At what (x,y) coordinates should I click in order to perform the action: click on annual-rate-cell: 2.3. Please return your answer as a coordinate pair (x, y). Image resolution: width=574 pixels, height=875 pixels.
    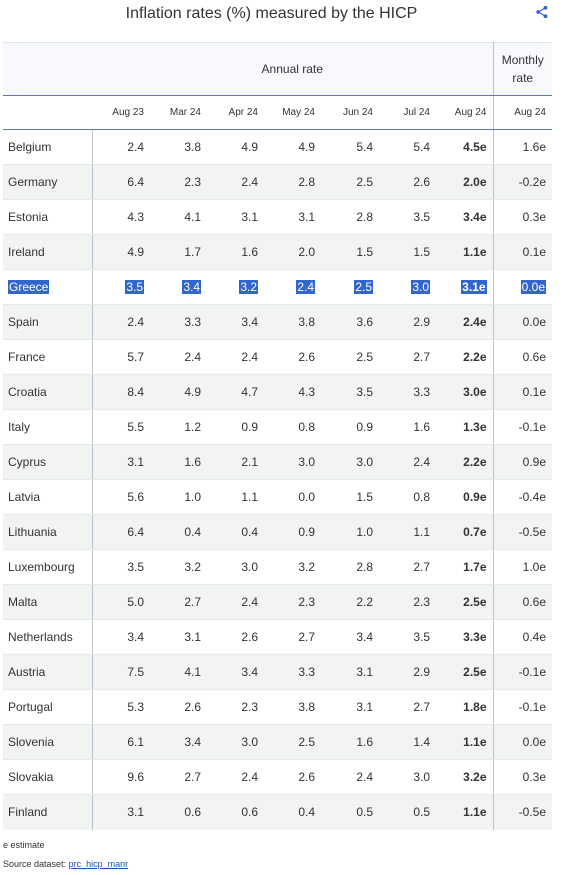
    Looking at the image, I should click on (235, 707).